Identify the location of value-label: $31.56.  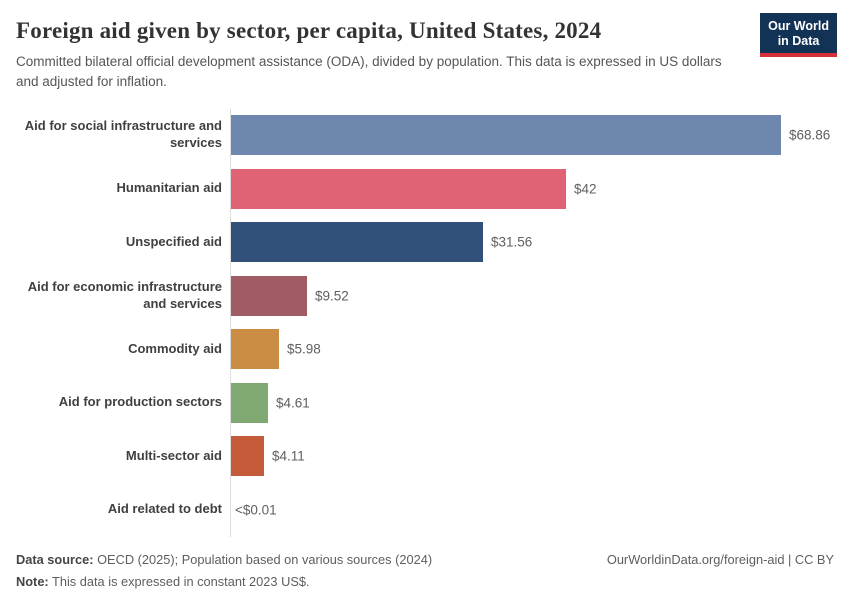
(512, 242).